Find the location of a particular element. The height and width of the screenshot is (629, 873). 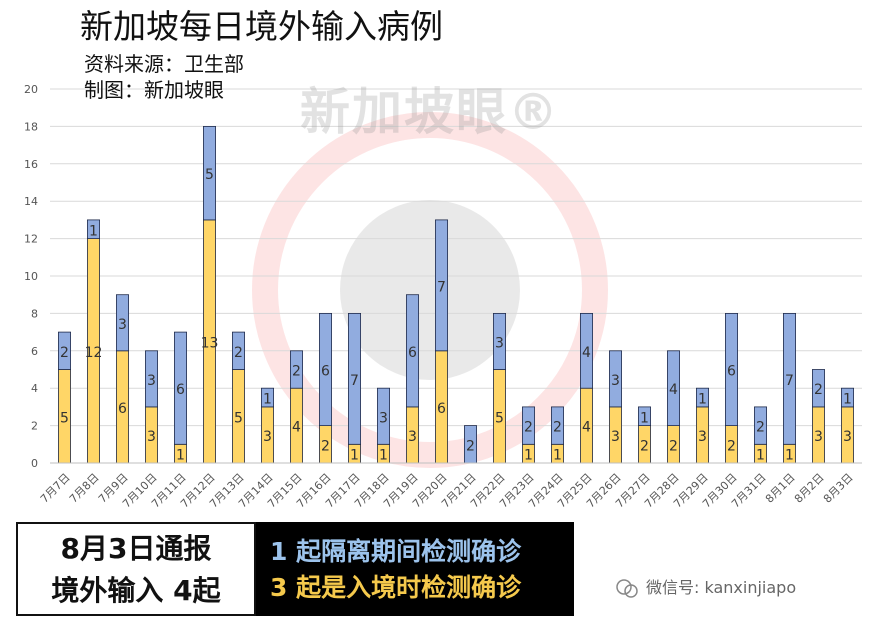

summary-line-1: 8月3日通报 is located at coordinates (136, 548).